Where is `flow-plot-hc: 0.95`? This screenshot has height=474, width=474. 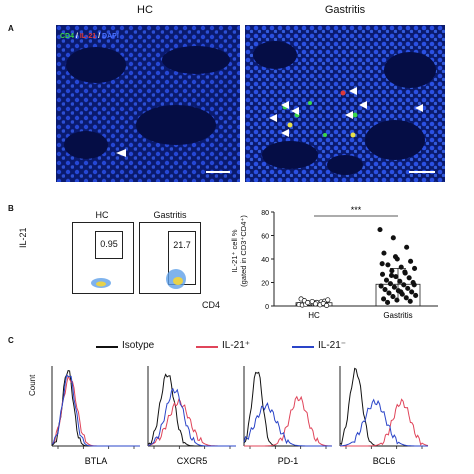 flow-plot-hc: 0.95 is located at coordinates (103, 258).